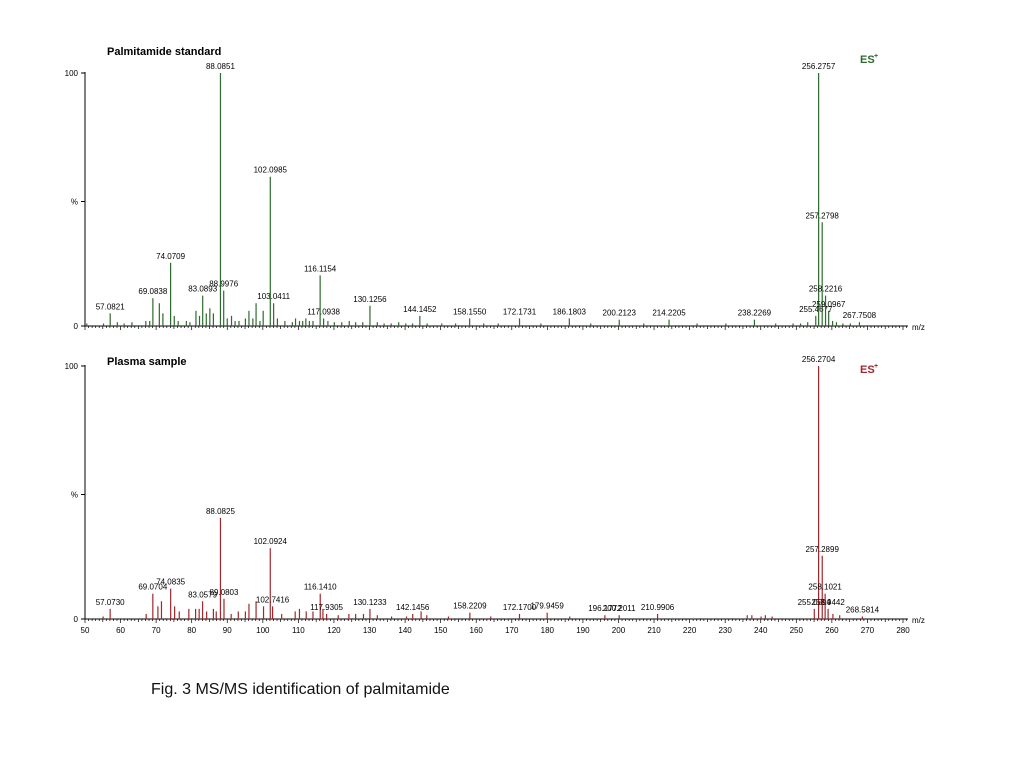 The height and width of the screenshot is (768, 1024). Describe the element at coordinates (191, 630) in the screenshot. I see `x-tick-label: 80` at that location.